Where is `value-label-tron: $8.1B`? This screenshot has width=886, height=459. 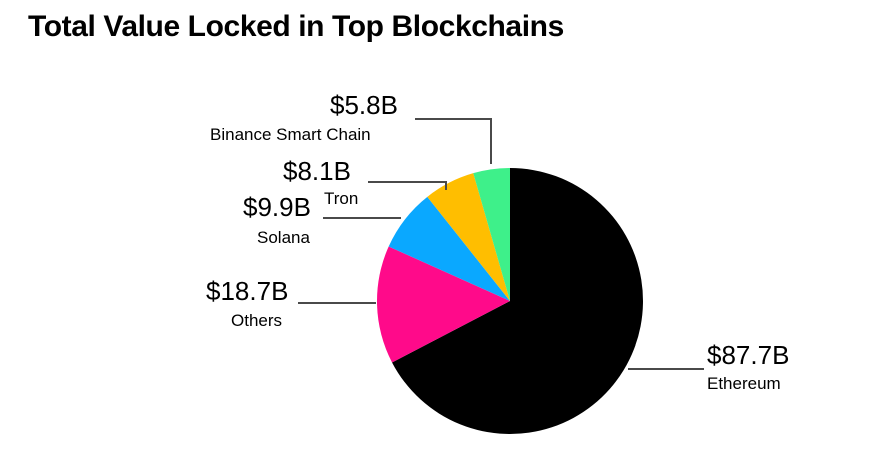
value-label-tron: $8.1B is located at coordinates (317, 171).